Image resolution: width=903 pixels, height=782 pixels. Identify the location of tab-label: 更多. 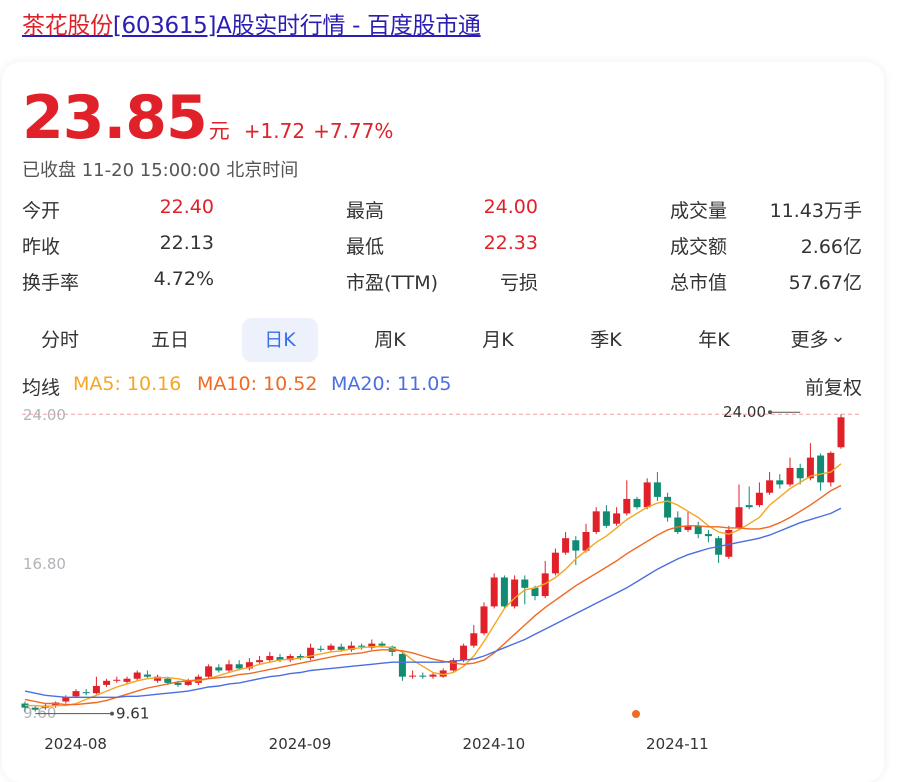
(809, 340).